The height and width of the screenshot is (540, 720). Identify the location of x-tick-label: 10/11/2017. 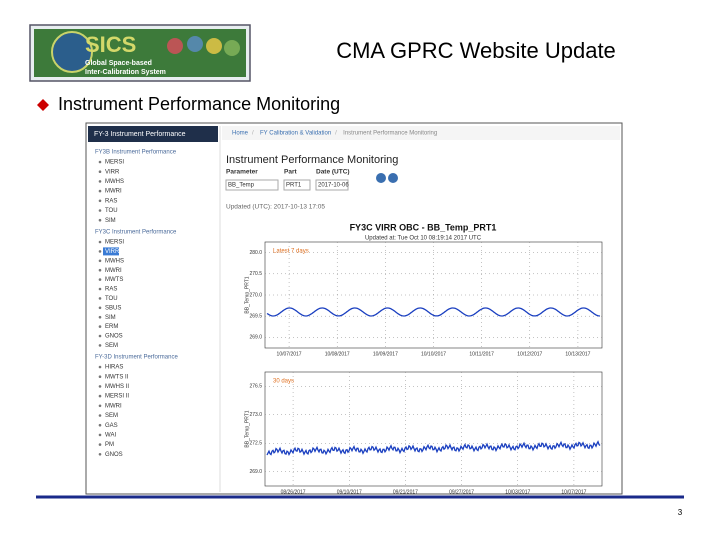
(481, 354).